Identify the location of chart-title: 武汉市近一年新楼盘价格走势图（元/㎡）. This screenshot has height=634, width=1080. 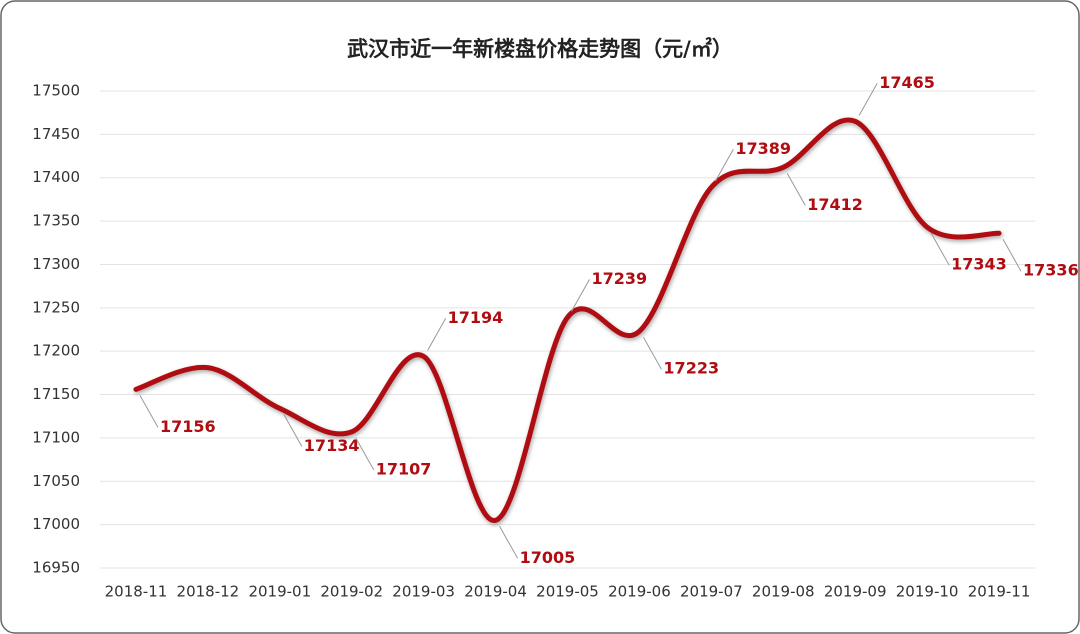
(540, 49).